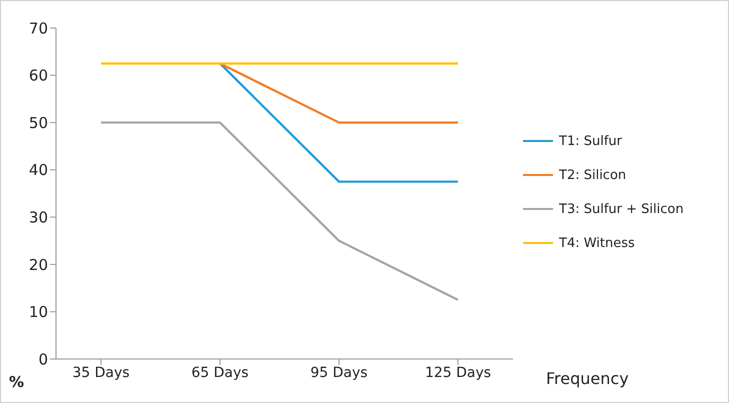 Image resolution: width=729 pixels, height=403 pixels. Describe the element at coordinates (38, 123) in the screenshot. I see `y-tick-label: 50` at that location.